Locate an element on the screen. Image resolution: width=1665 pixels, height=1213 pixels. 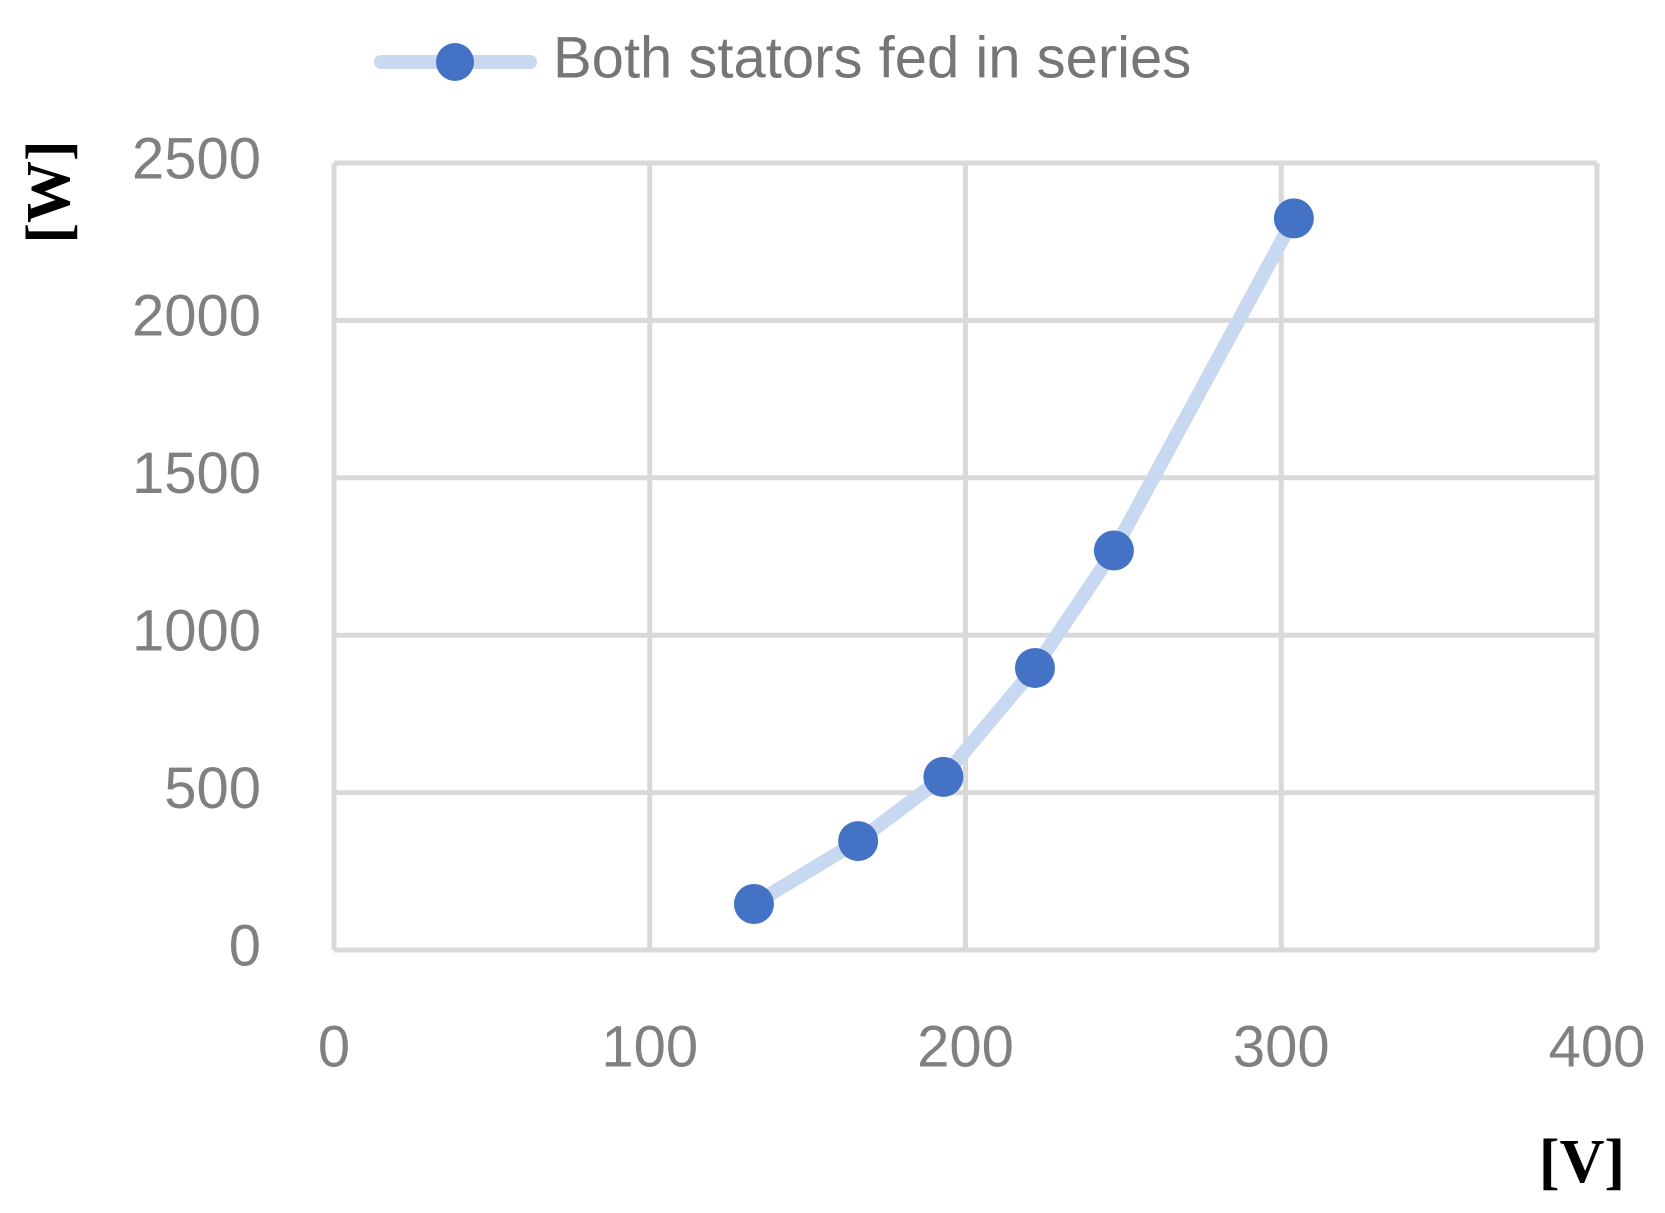
x-tick-label: 0 is located at coordinates (334, 1046).